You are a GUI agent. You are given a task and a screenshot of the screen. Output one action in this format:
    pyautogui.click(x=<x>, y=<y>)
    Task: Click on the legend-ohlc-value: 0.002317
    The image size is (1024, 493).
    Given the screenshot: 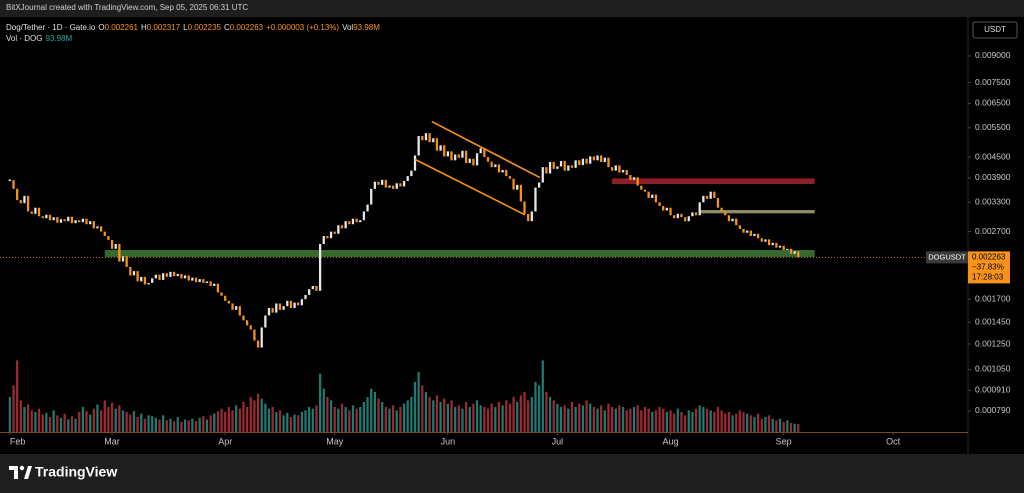 What is the action you would take?
    pyautogui.click(x=164, y=27)
    